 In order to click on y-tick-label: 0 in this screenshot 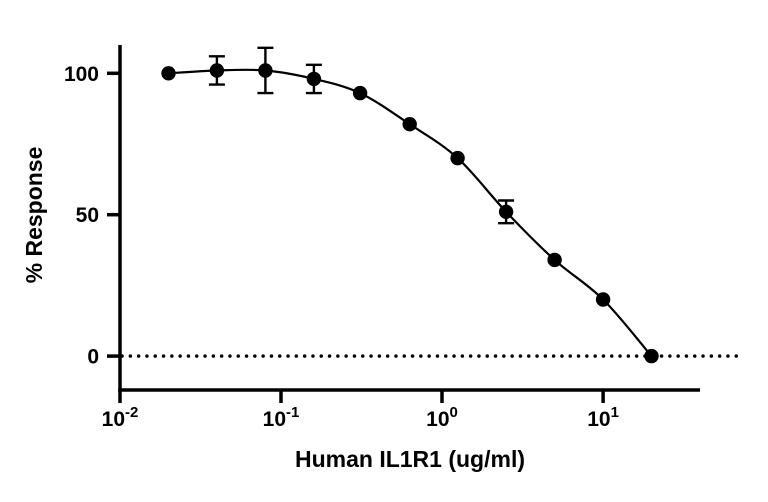, I will do `click(93, 357)`.